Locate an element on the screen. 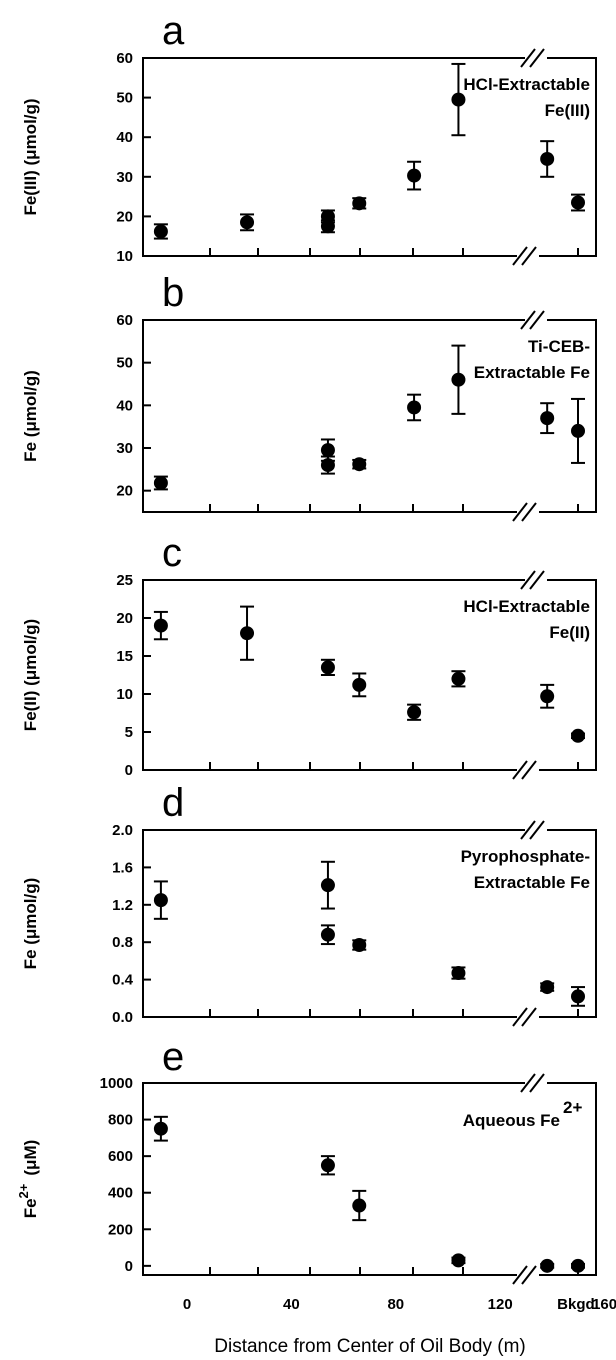 This screenshot has width=616, height=1360. y-tick-label: 1.2 is located at coordinates (122, 905).